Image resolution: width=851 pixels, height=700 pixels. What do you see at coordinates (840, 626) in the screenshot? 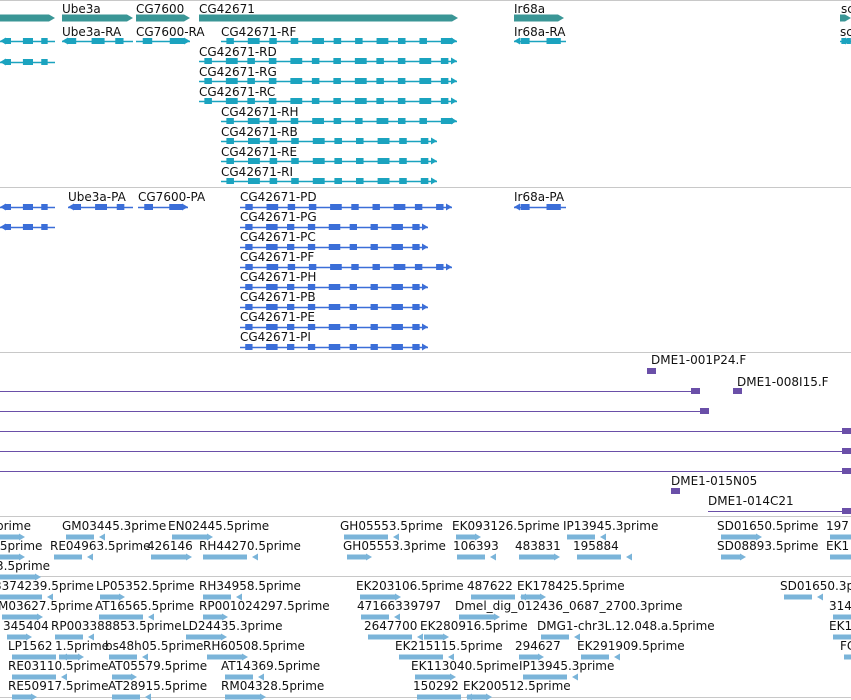
I see `est-label: EK1` at bounding box center [840, 626].